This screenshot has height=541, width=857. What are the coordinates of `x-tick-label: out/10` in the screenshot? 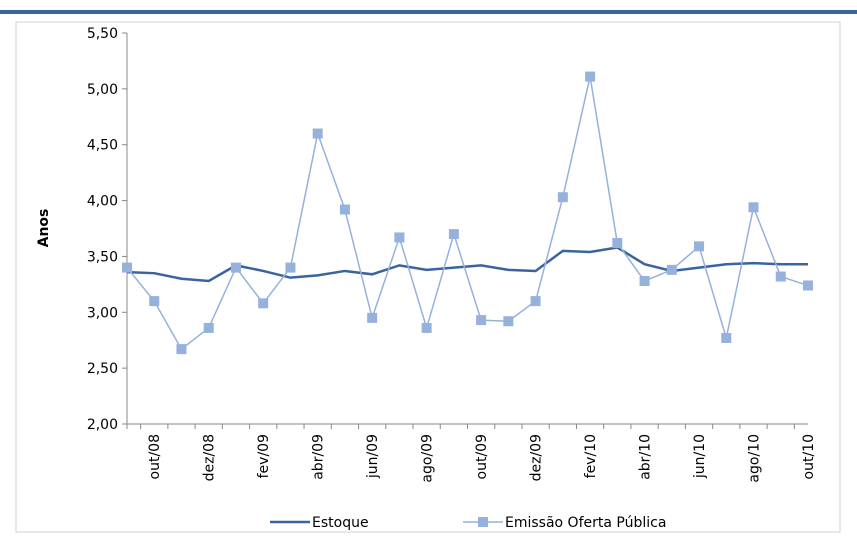 It's located at (809, 456).